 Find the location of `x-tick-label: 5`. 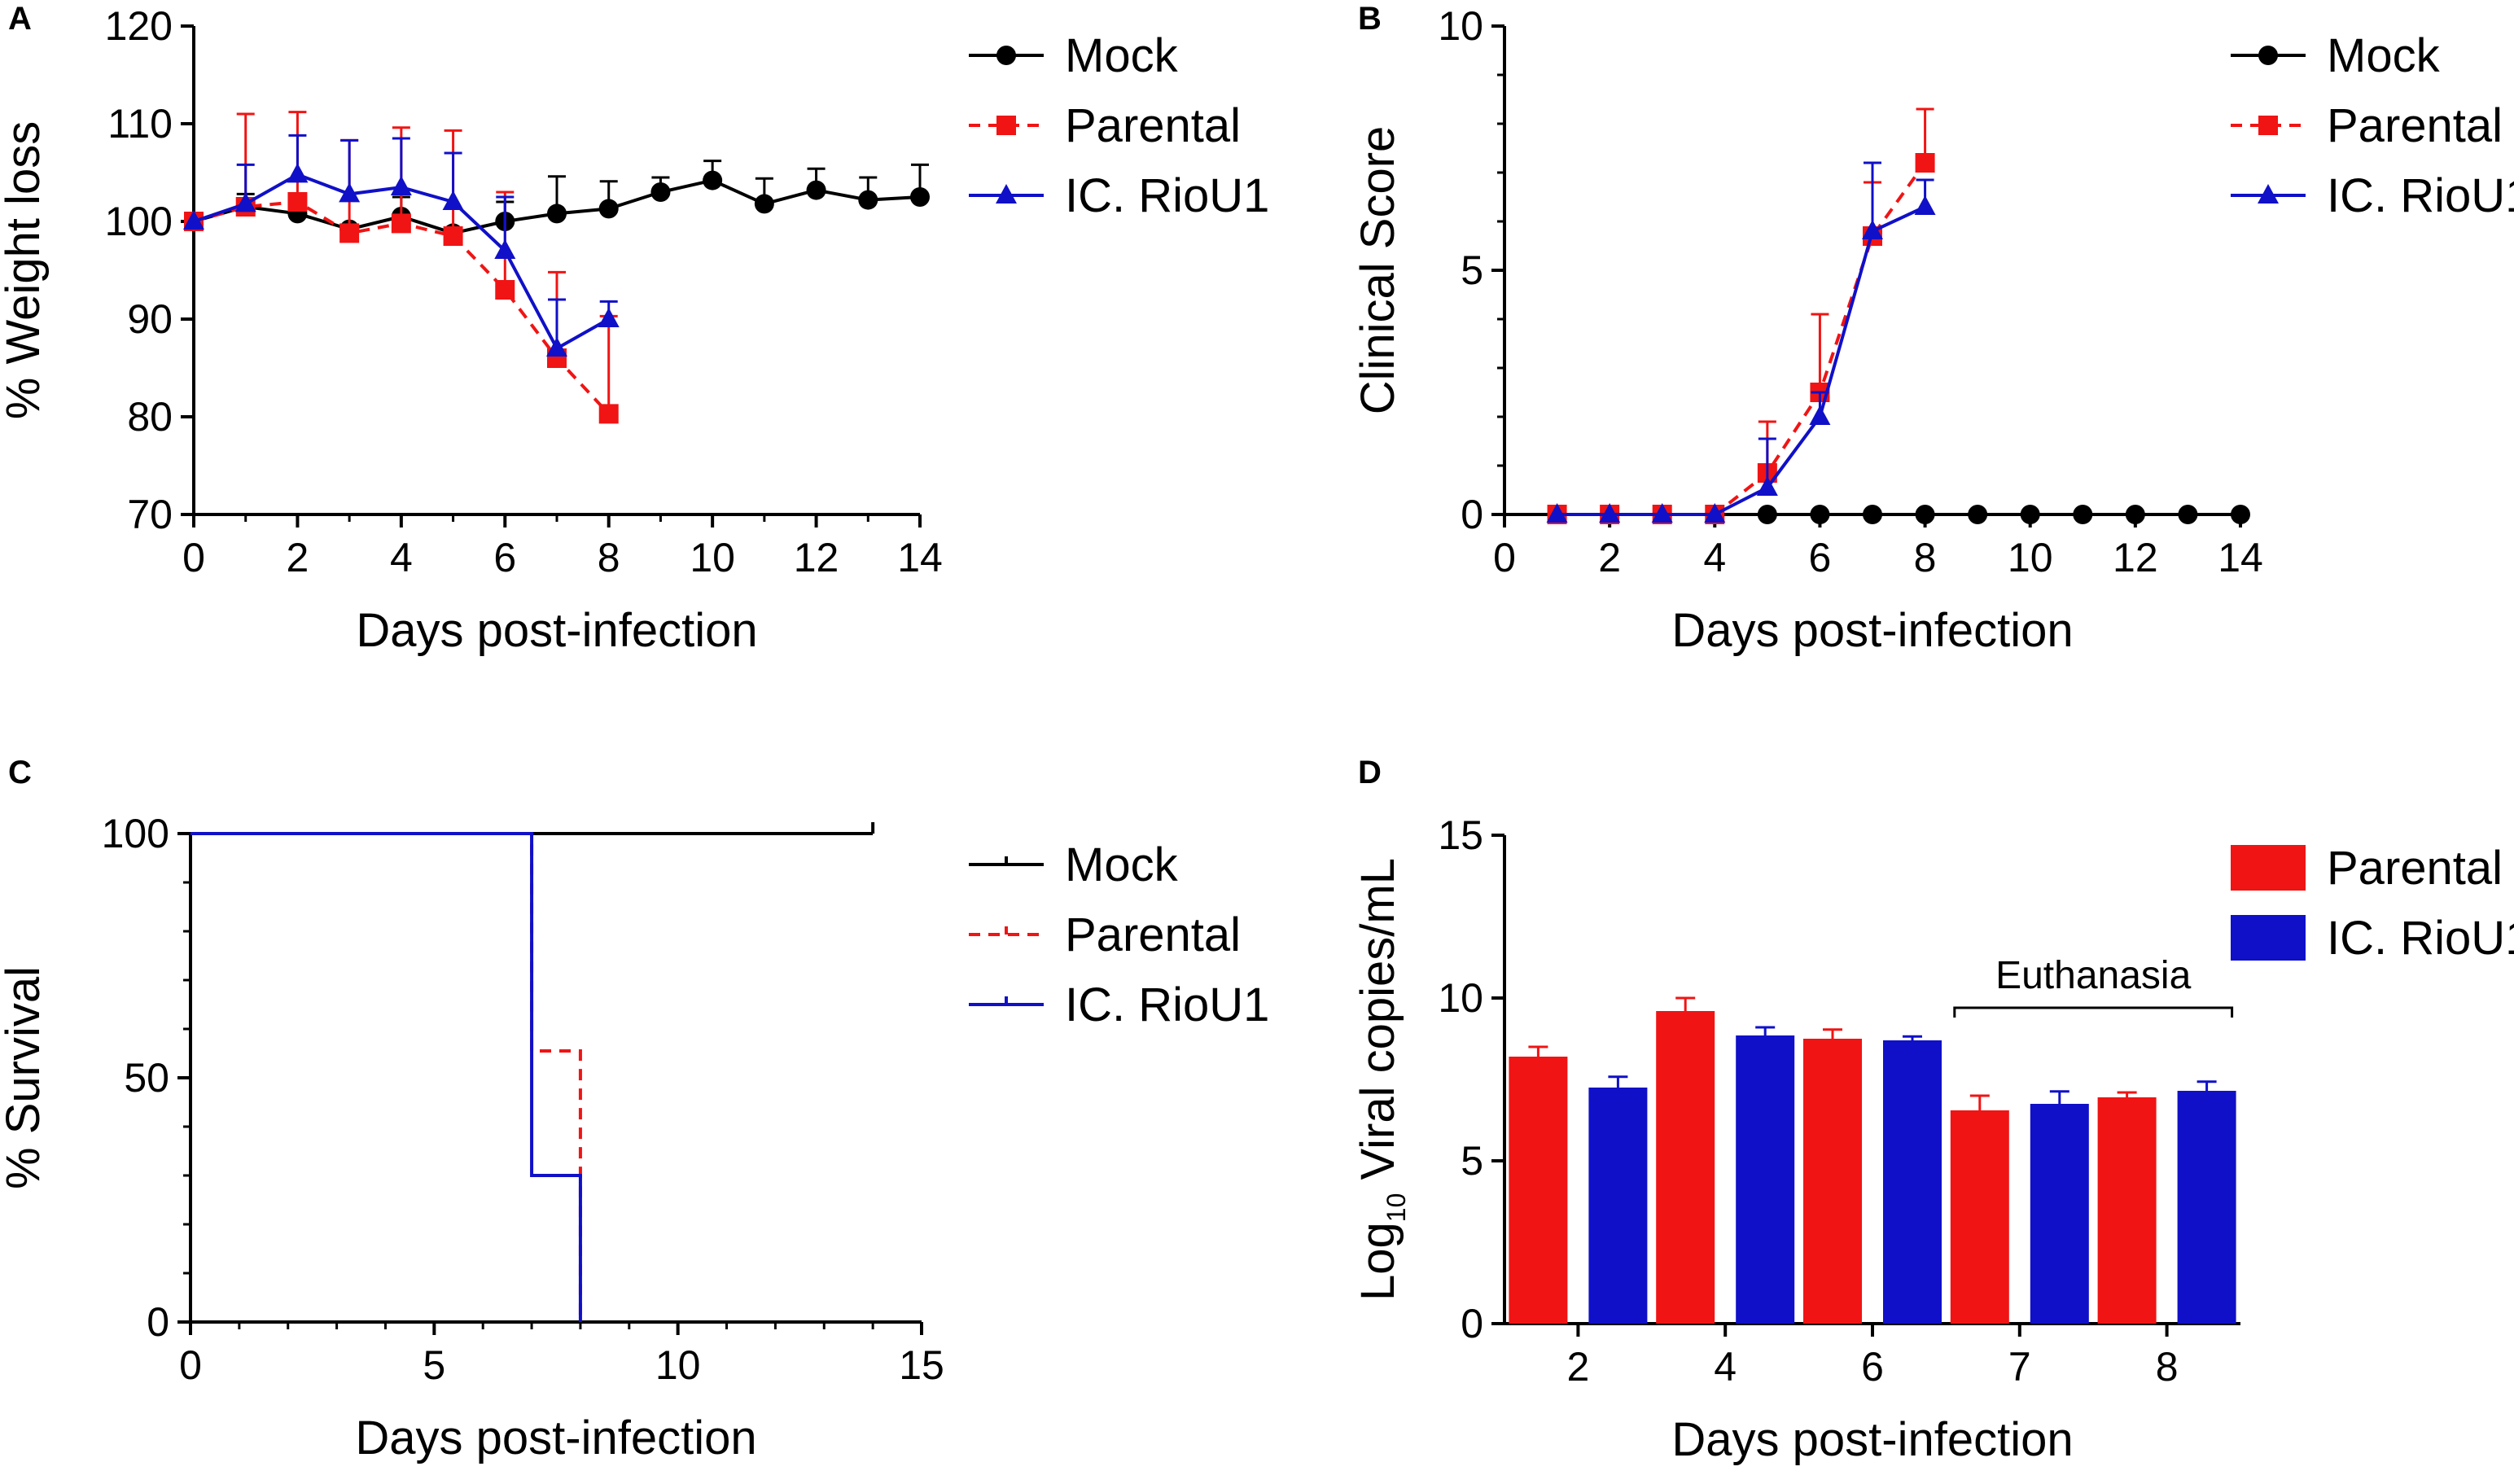

x-tick-label: 5 is located at coordinates (434, 1365).